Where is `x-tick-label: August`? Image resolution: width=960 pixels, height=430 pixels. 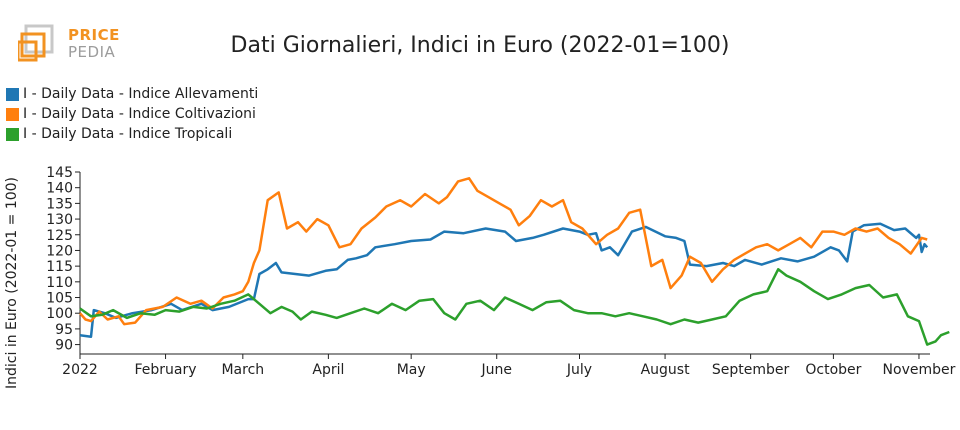
x-tick-label: August is located at coordinates (666, 370).